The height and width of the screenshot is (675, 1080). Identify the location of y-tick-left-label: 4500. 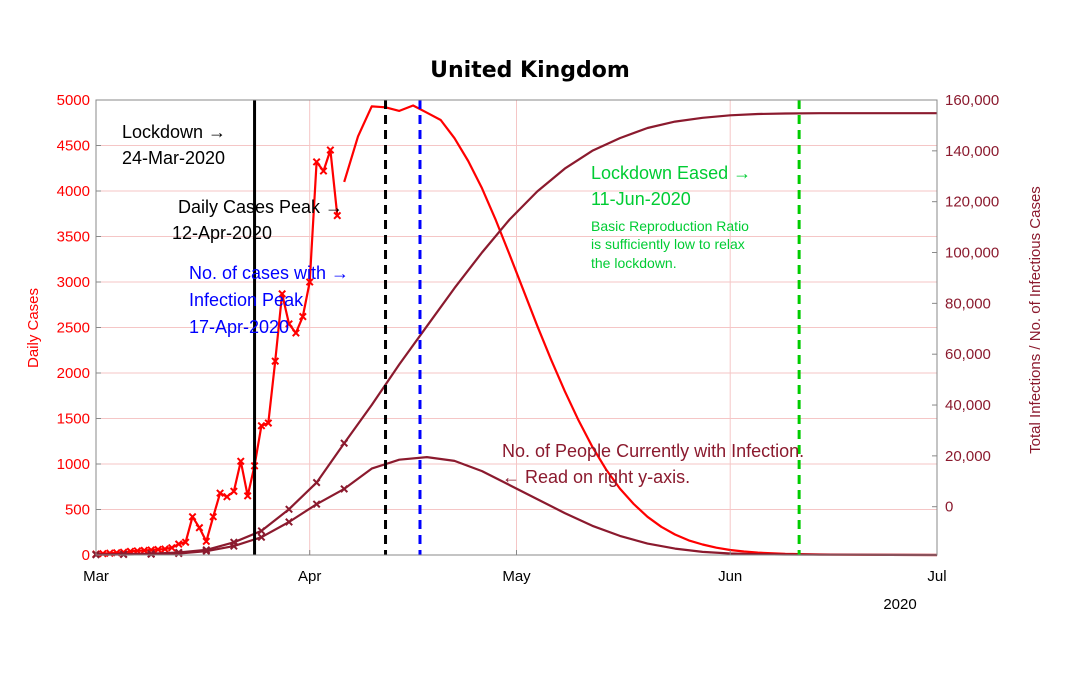
(73, 146).